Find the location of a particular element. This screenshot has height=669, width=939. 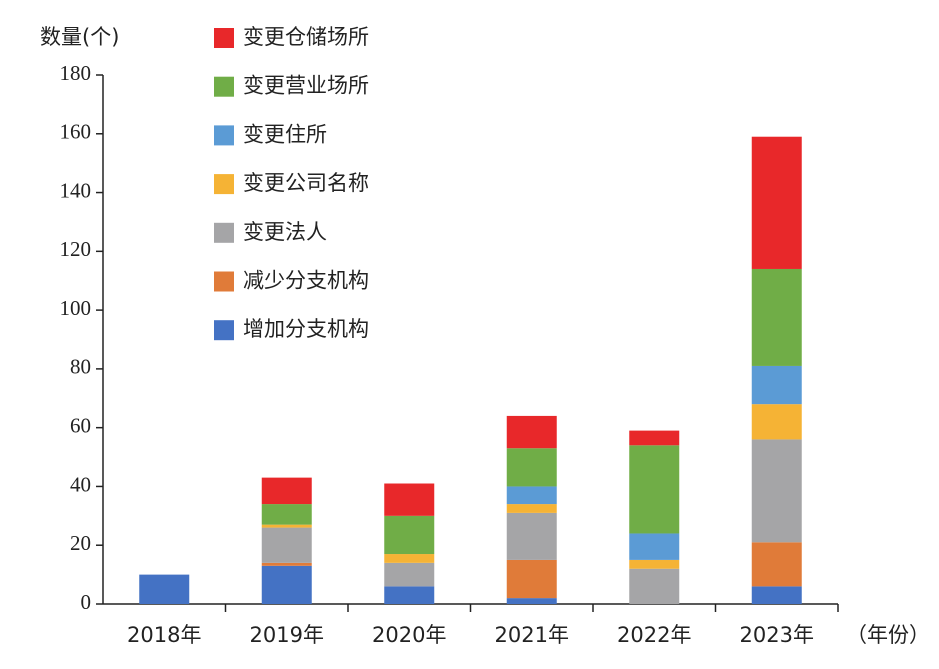

x-tick-label: 2019年 is located at coordinates (287, 635).